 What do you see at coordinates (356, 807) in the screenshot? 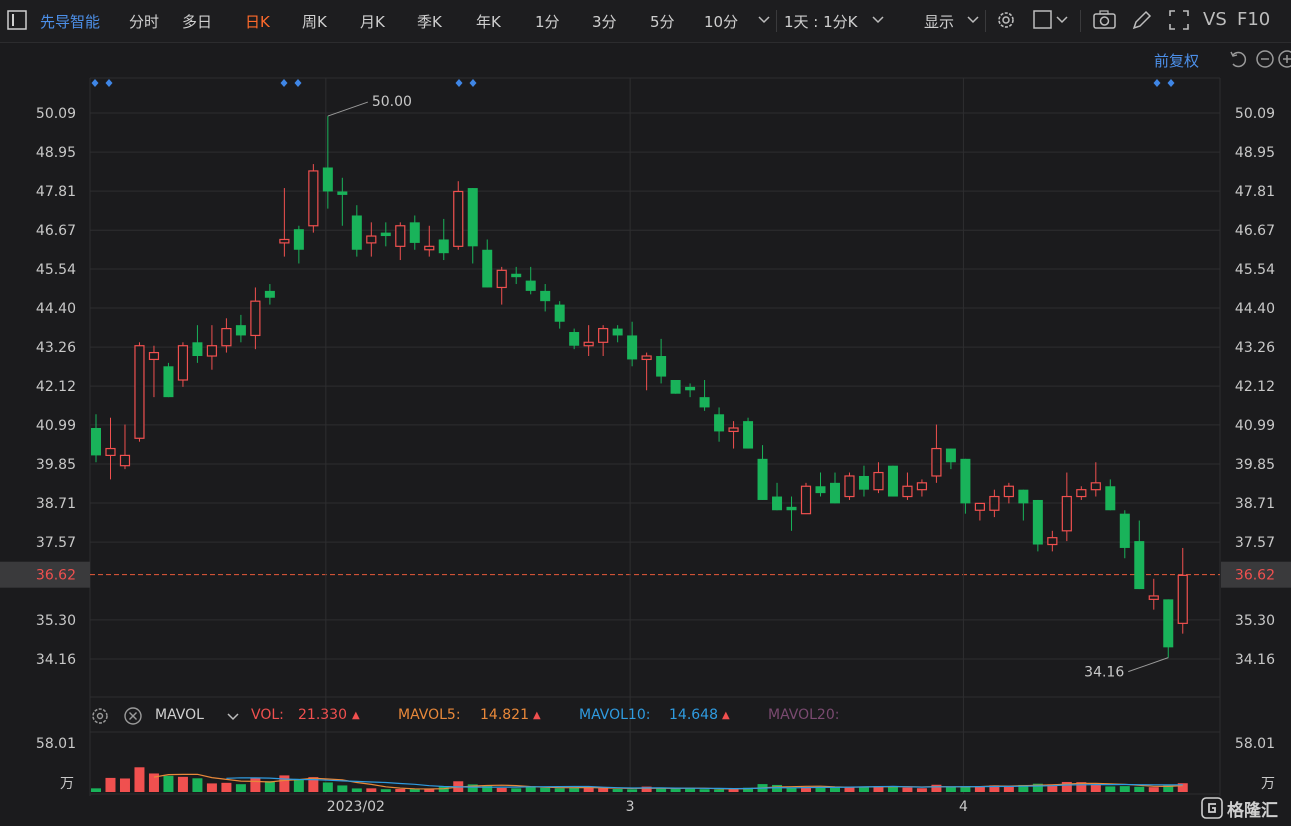
I see `x-tick-label: 2023/02` at bounding box center [356, 807].